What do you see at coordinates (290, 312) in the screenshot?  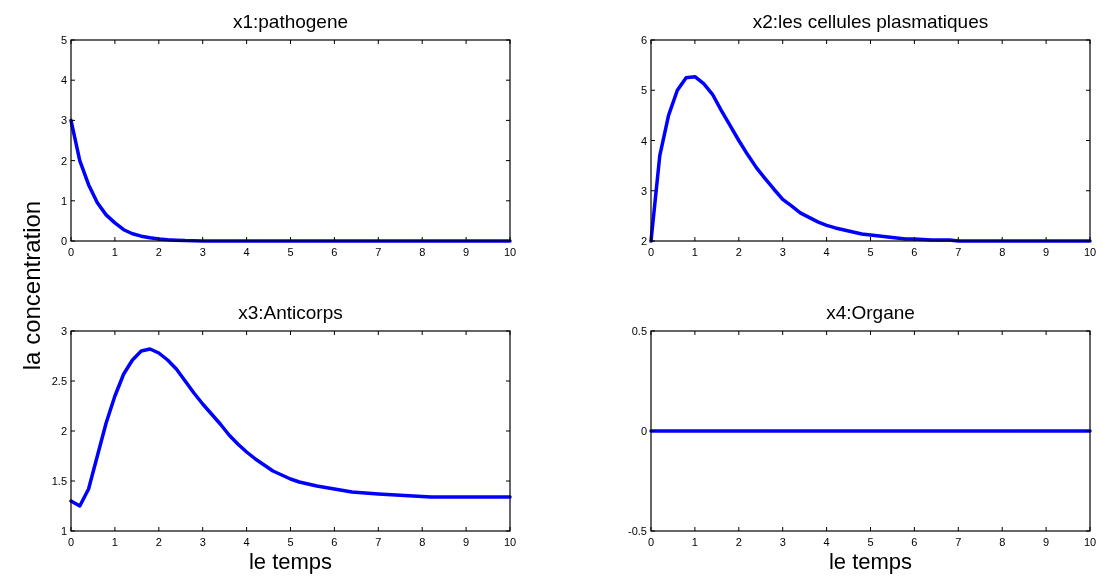 I see `chart-title: x3:Anticorps` at bounding box center [290, 312].